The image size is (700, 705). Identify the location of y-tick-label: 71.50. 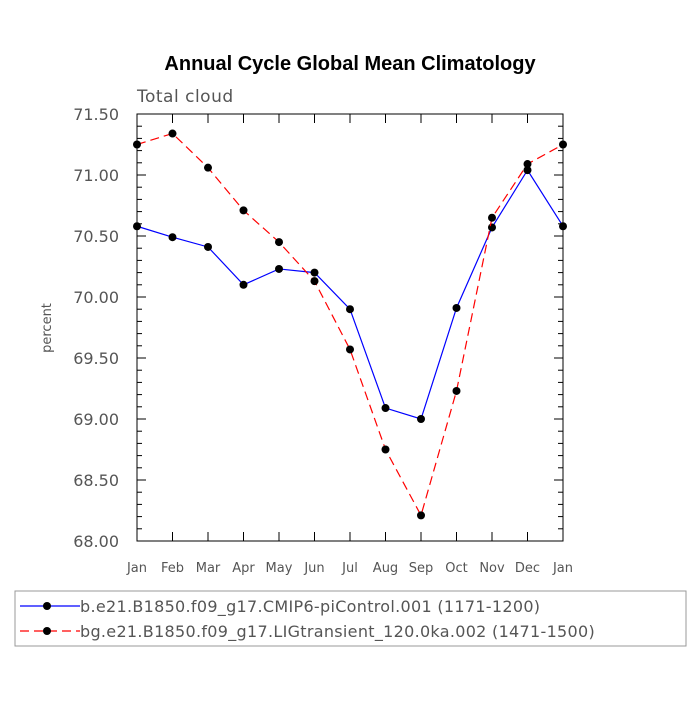
(96, 114).